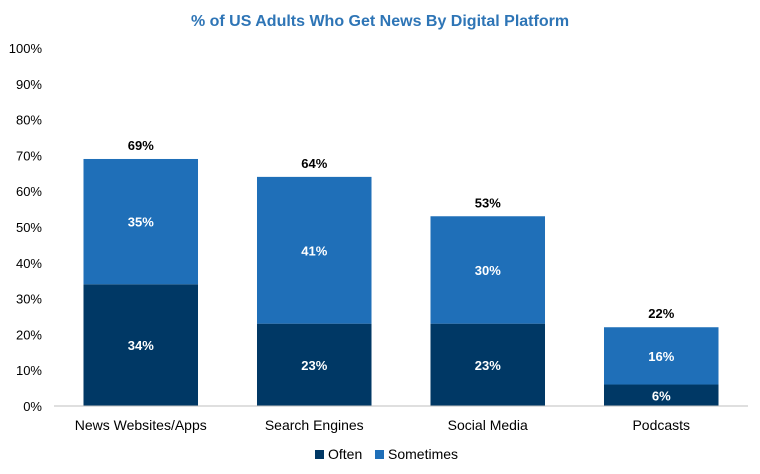 The width and height of the screenshot is (760, 474). I want to click on y-axis: 0% 10% 20% 30% 40% 50% 60% 70% 80% 90% 100%, so click(26, 227).